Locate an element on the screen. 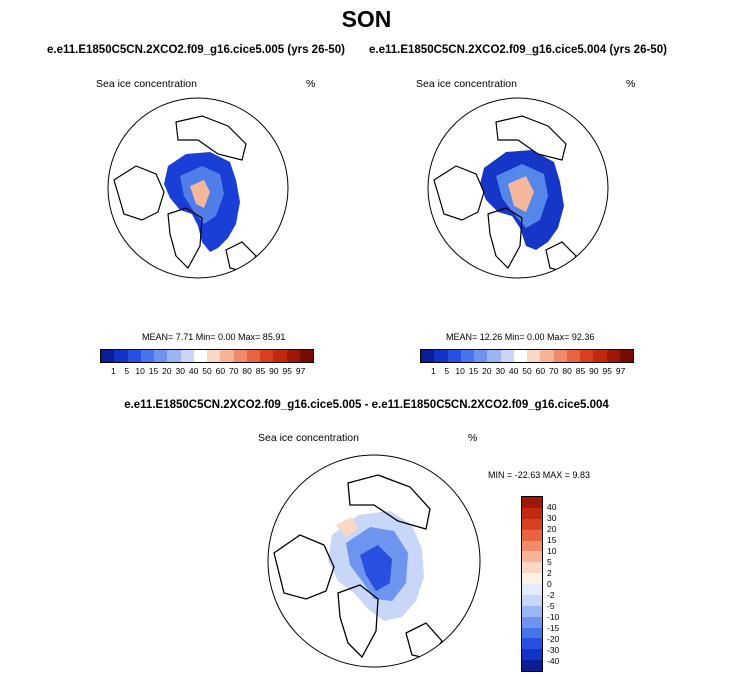  difference-variable-label: Sea ice concentration is located at coordinates (308, 438).